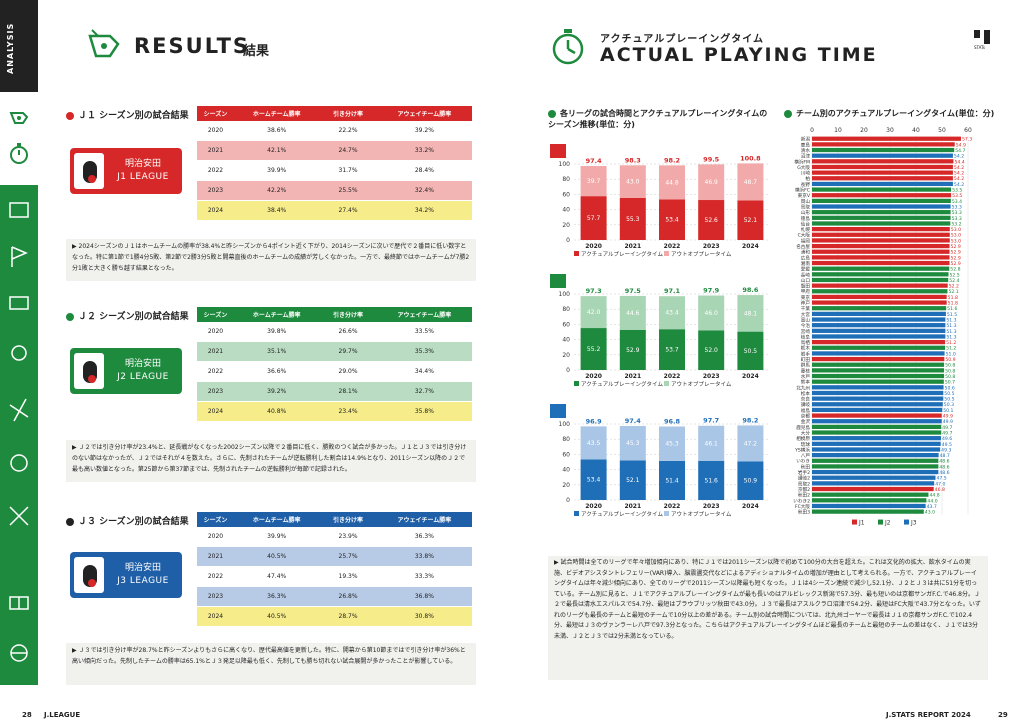 Image resolution: width=1024 pixels, height=725 pixels. Describe the element at coordinates (659, 119) in the screenshot. I see `apt-chart-heading: 各リーグの試合時間とアクチュアルプレーイングタイムのシーズン推移(単位：分)` at that location.